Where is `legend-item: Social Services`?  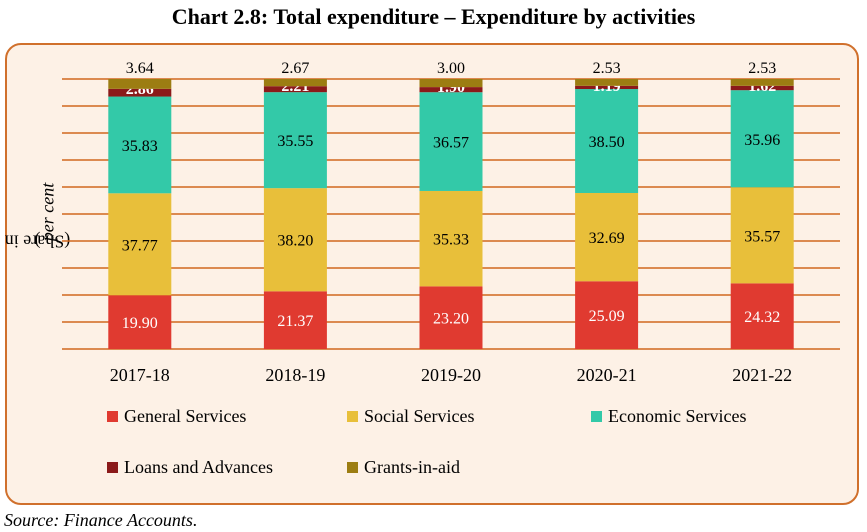
legend-item: Social Services is located at coordinates (410, 416).